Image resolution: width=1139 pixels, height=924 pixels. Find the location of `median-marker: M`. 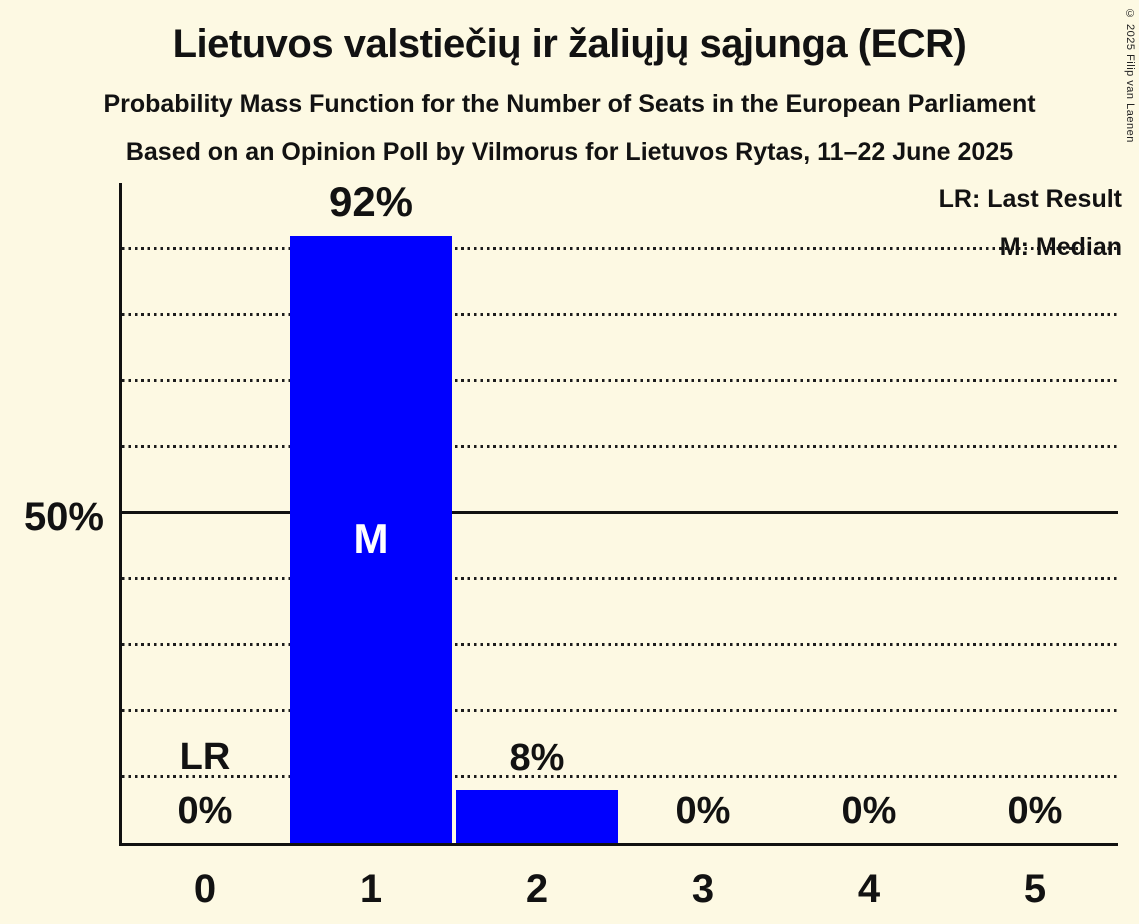

median-marker: M is located at coordinates (371, 538).